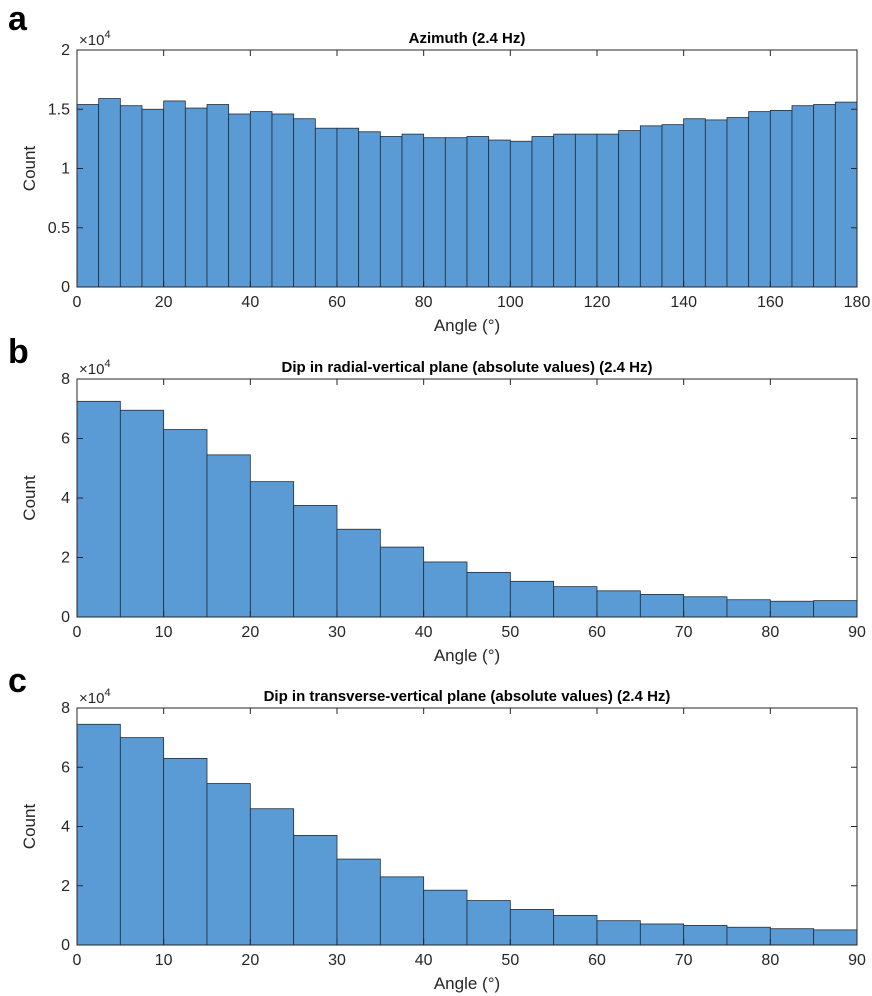  What do you see at coordinates (17, 681) in the screenshot?
I see `panel-letter-c: c` at bounding box center [17, 681].